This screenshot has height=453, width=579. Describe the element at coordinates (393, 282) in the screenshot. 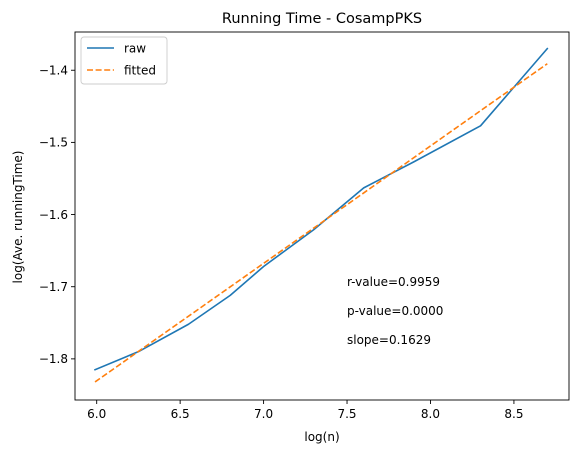

I see `stat-annotation: r-value=0.9959` at that location.